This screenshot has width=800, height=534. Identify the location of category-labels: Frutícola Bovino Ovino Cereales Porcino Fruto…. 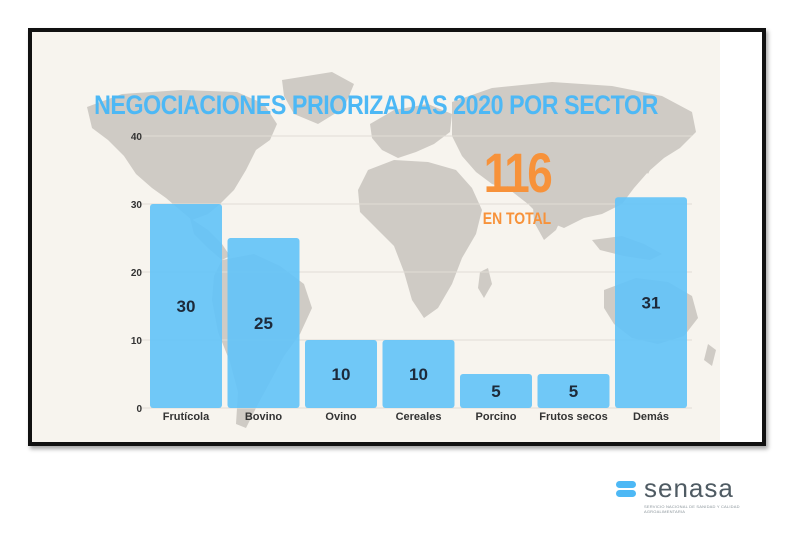
(416, 417).